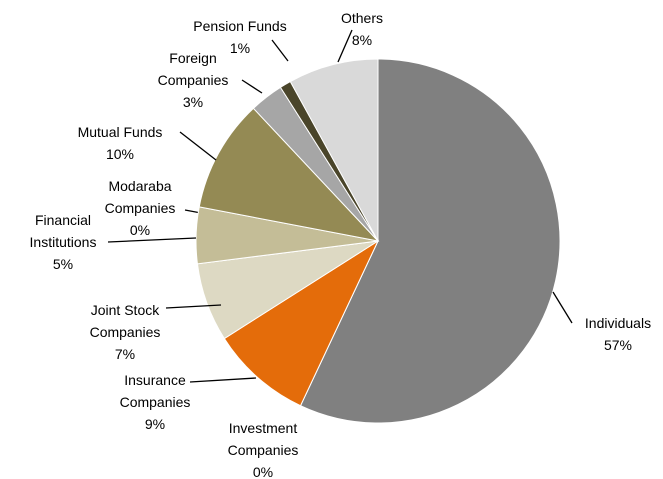 This screenshot has height=479, width=663. What do you see at coordinates (193, 102) in the screenshot?
I see `value-label: 3%` at bounding box center [193, 102].